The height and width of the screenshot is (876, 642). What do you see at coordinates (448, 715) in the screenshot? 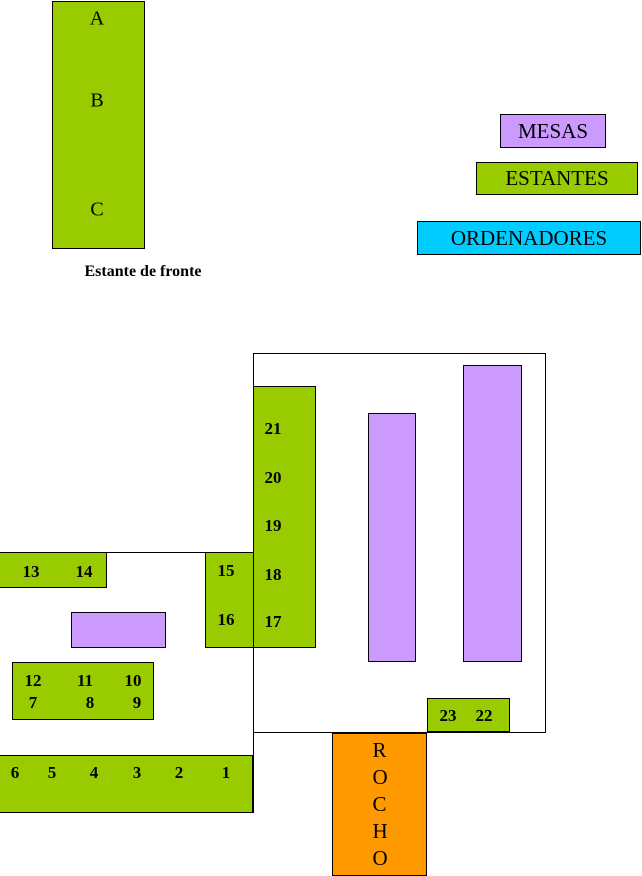
I see `shelf-label: 23` at bounding box center [448, 715].